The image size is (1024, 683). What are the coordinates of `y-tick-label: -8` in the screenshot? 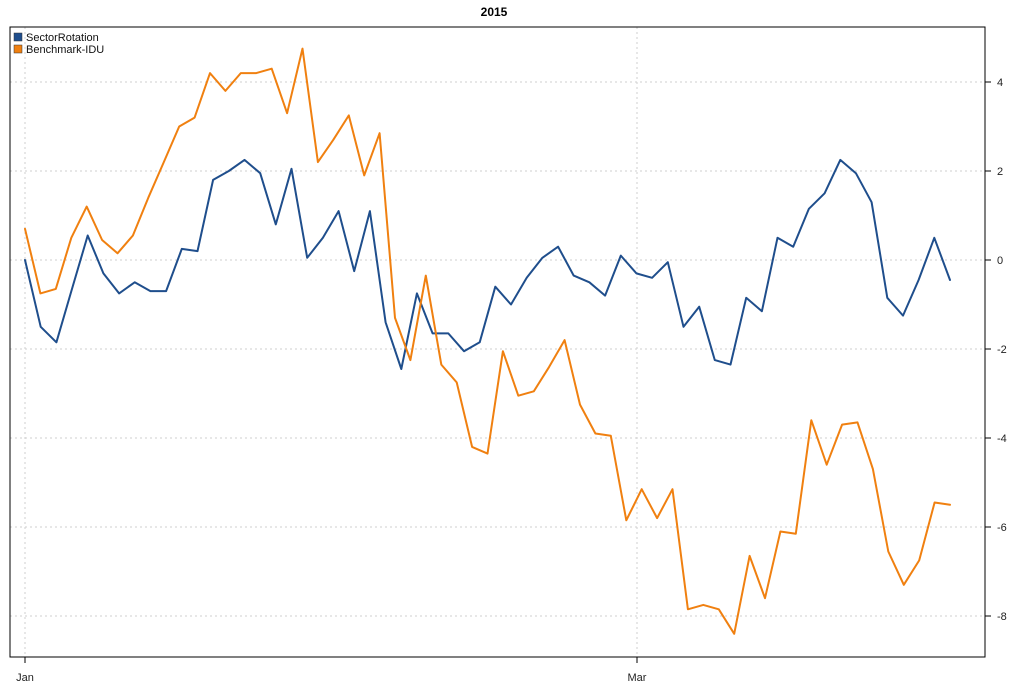 It's located at (1002, 617).